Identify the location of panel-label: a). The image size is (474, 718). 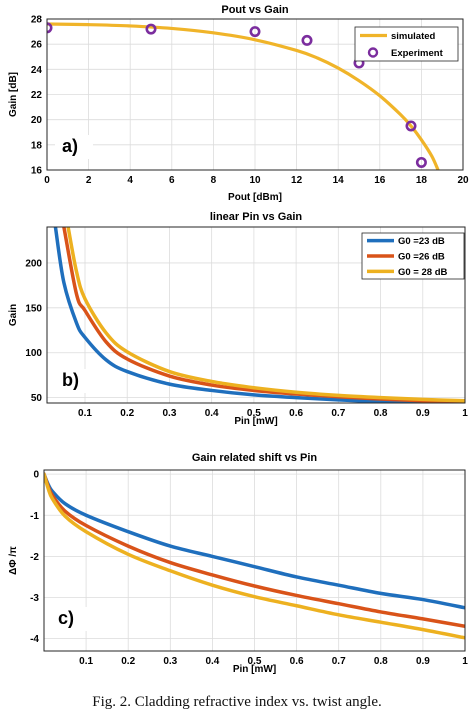
(74, 147).